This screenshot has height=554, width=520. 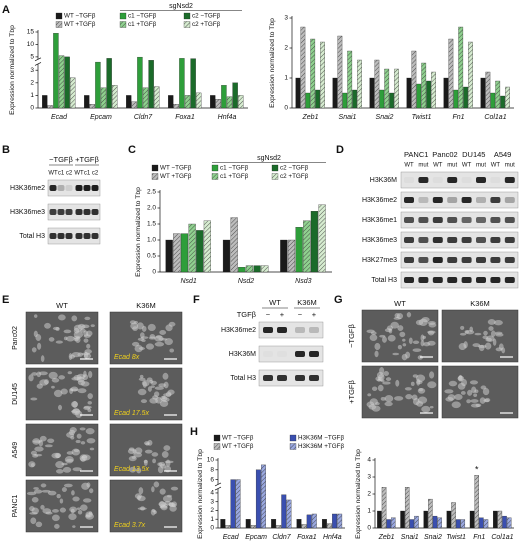 I want to click on panel-label: F, so click(x=196, y=300).